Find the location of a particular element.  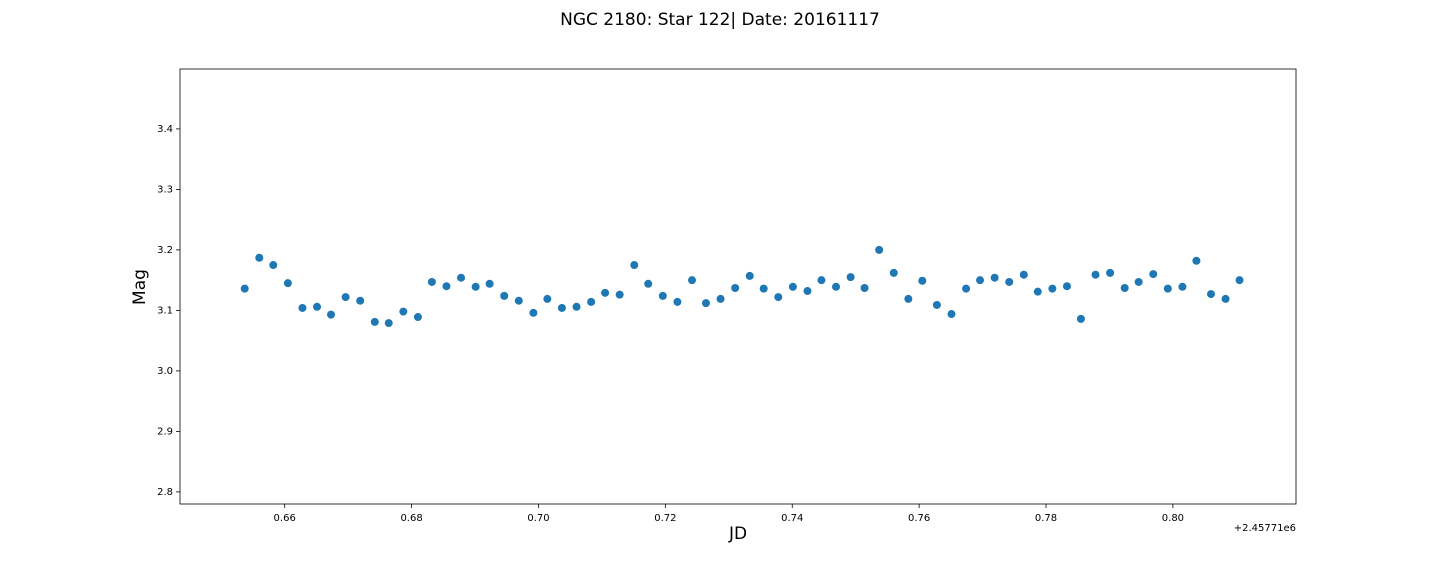

y-axis-label: Mag is located at coordinates (140, 287).